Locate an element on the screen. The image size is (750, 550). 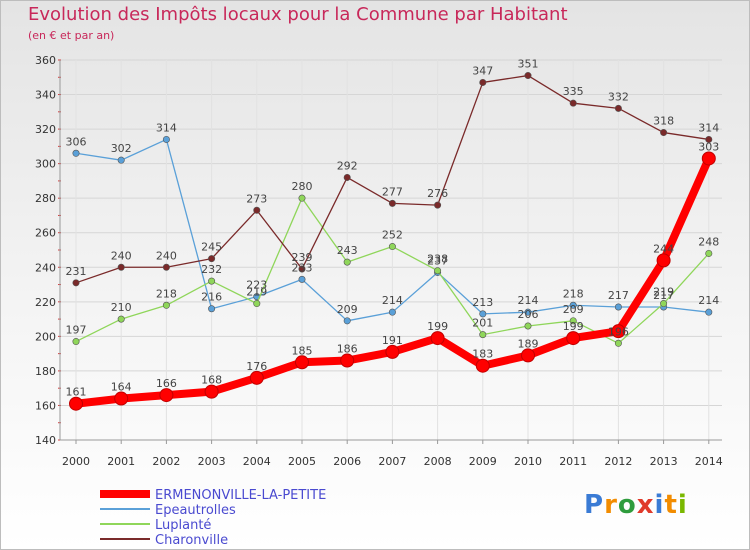
data-label-ermenonville-la-petite: 166 is located at coordinates (166, 383).